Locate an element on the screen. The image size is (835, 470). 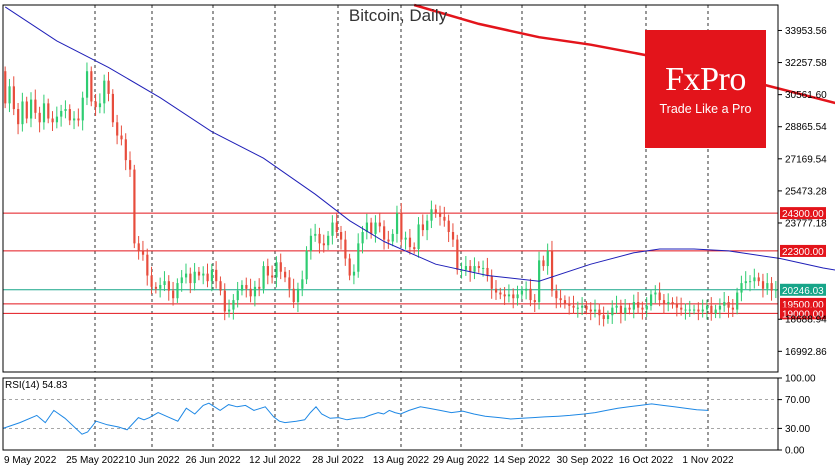
price-tick-label: 28865.54 is located at coordinates (806, 127).